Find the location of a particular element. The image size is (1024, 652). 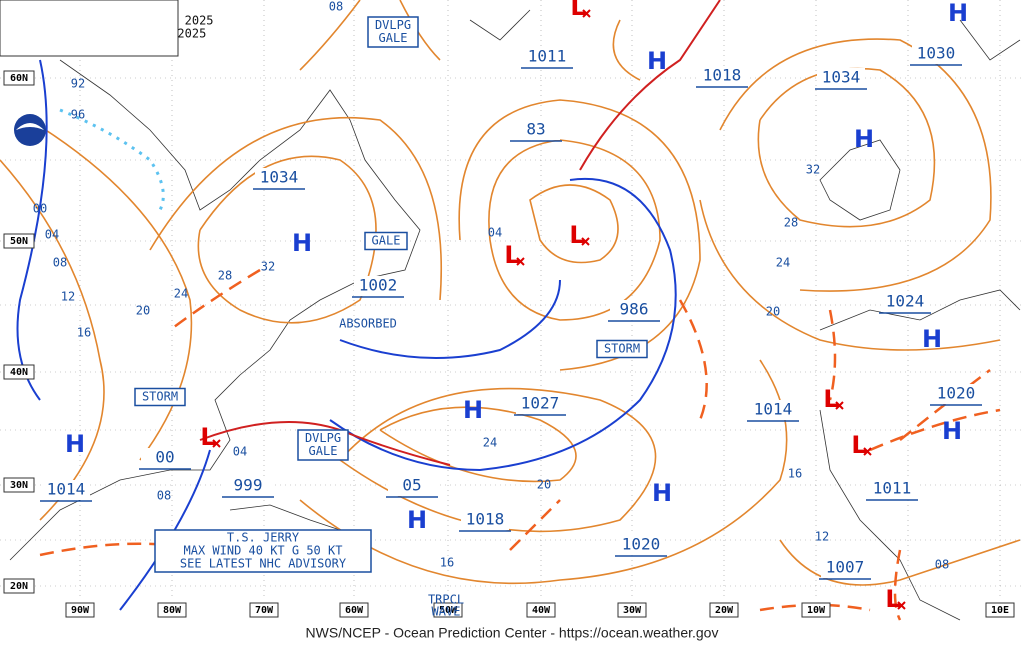

lat-label: 50N is located at coordinates (19, 241).